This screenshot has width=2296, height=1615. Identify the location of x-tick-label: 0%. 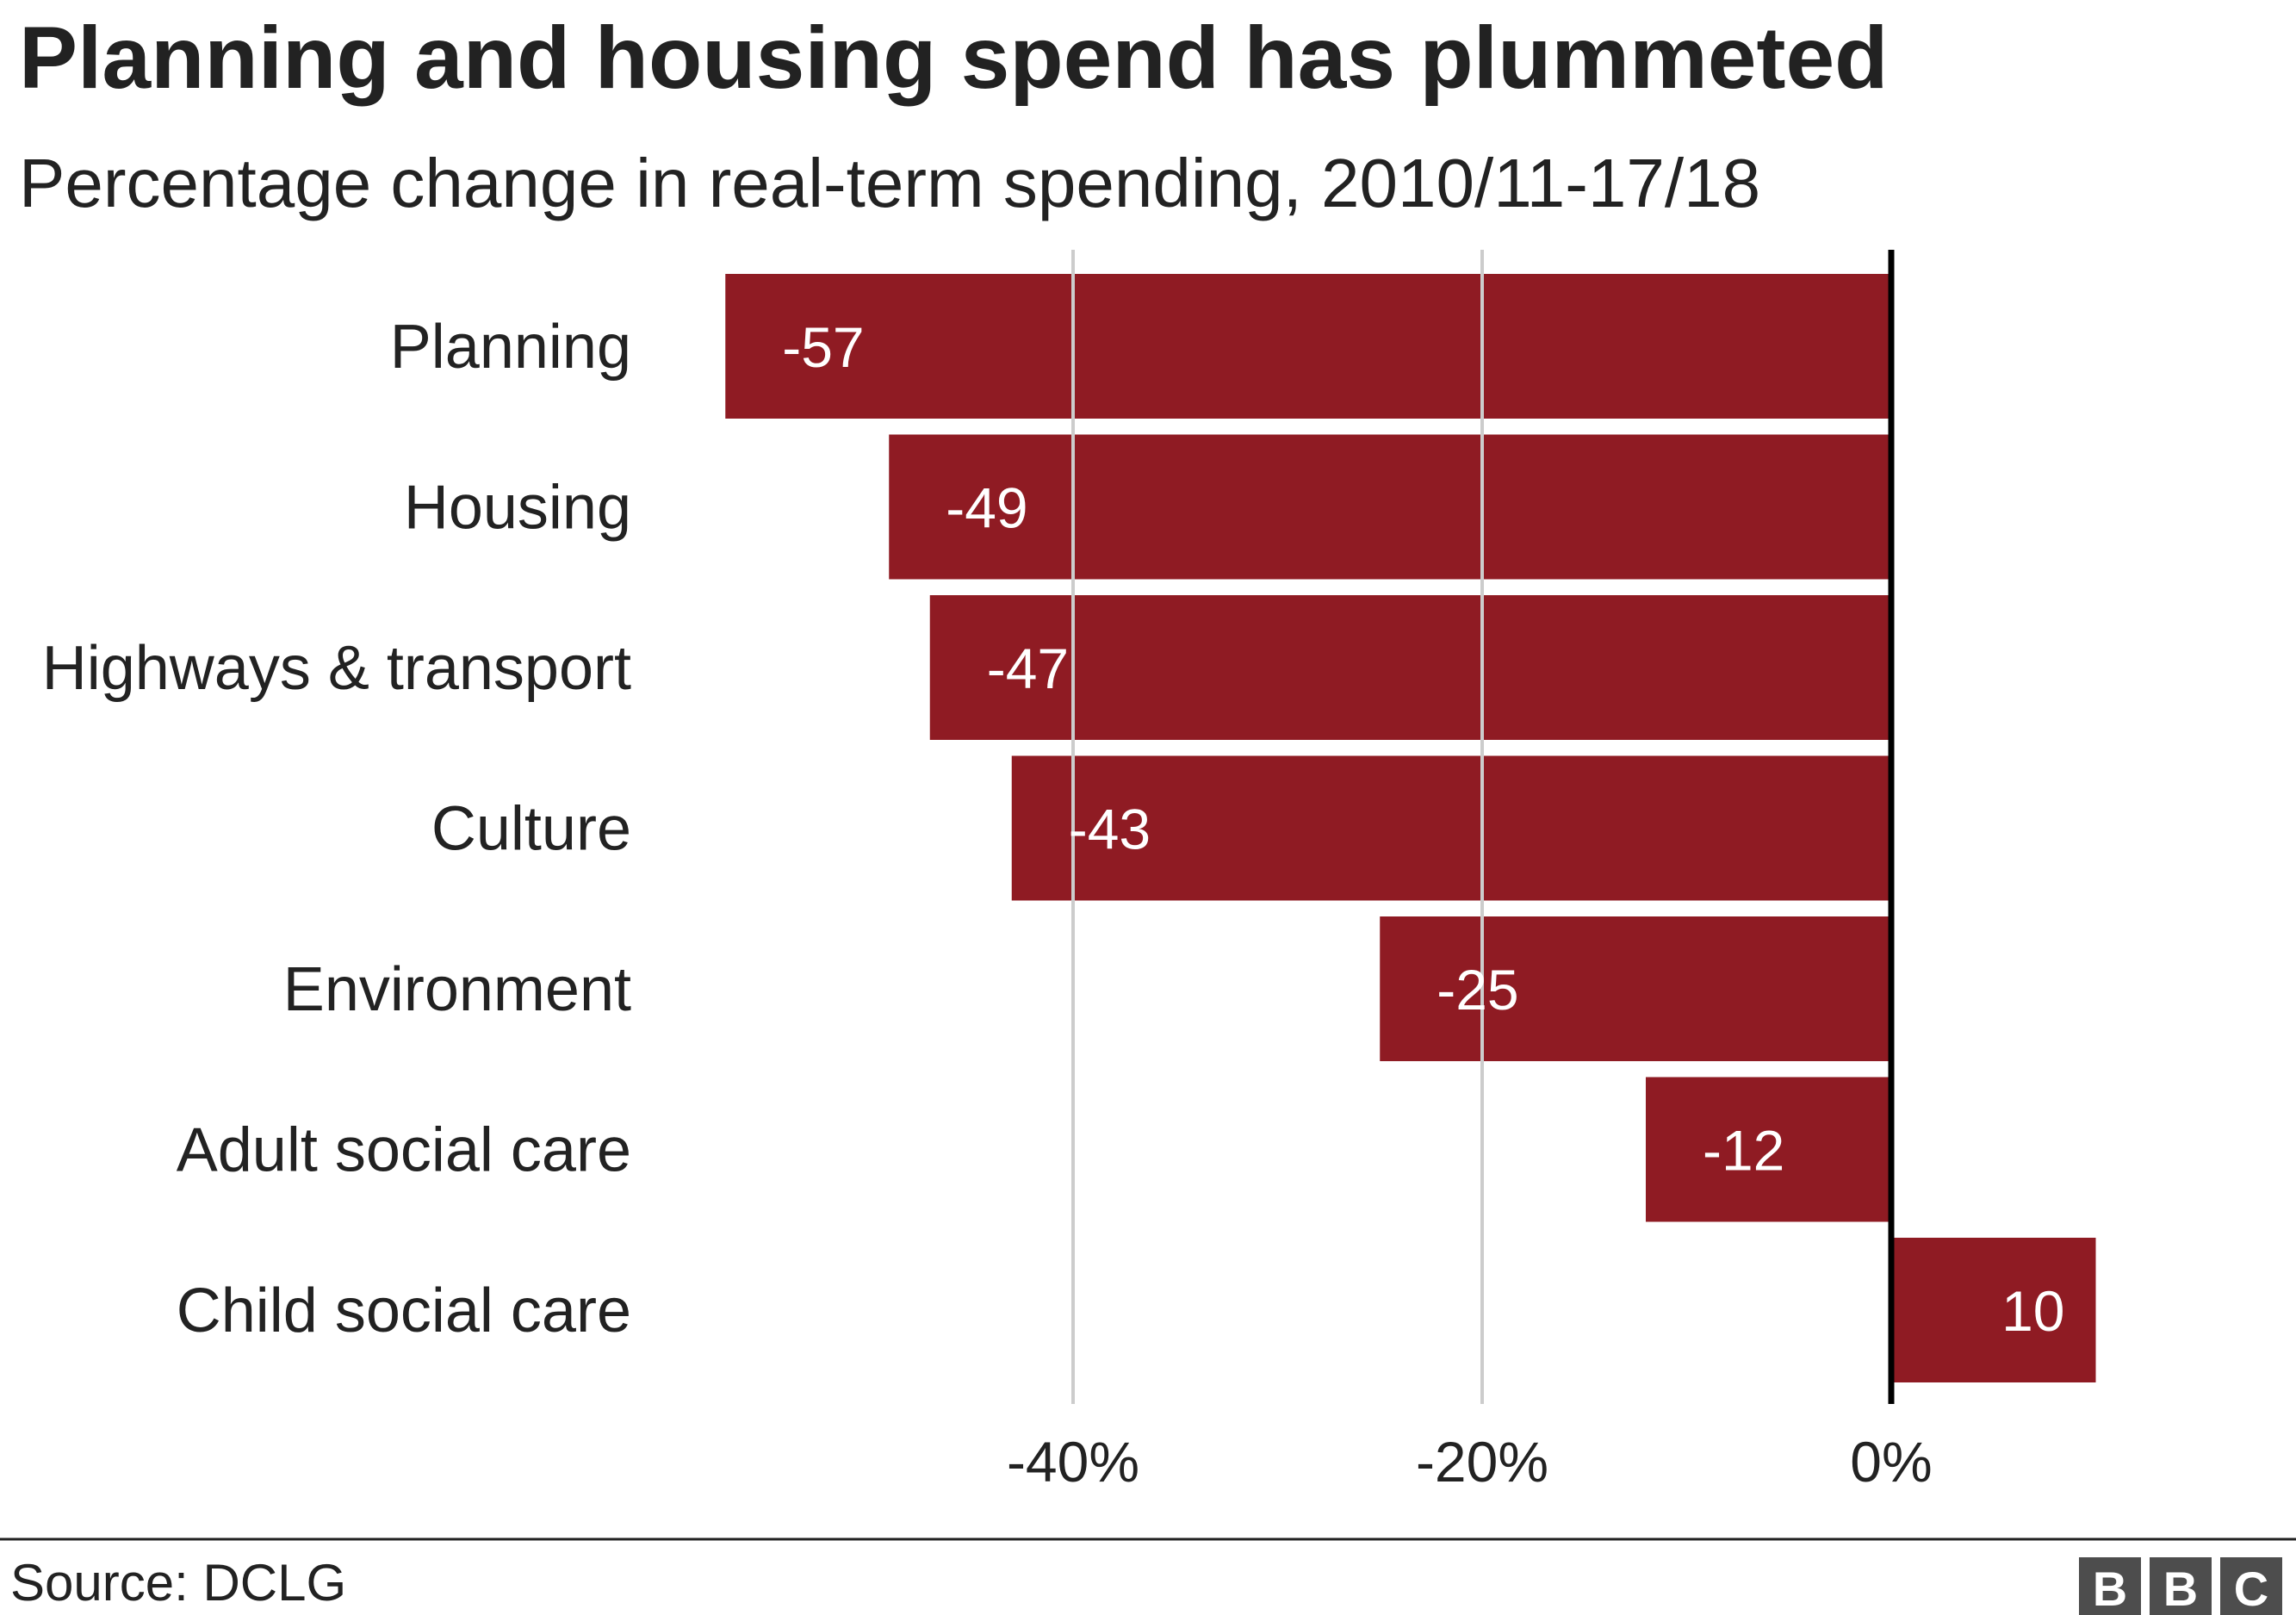
(1891, 1462).